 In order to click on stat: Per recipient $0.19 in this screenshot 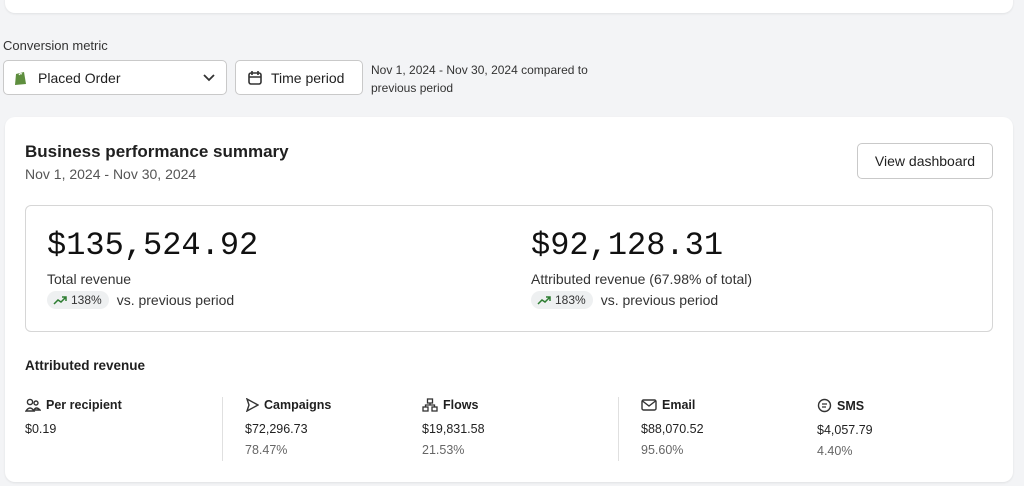, I will do `click(73, 417)`.